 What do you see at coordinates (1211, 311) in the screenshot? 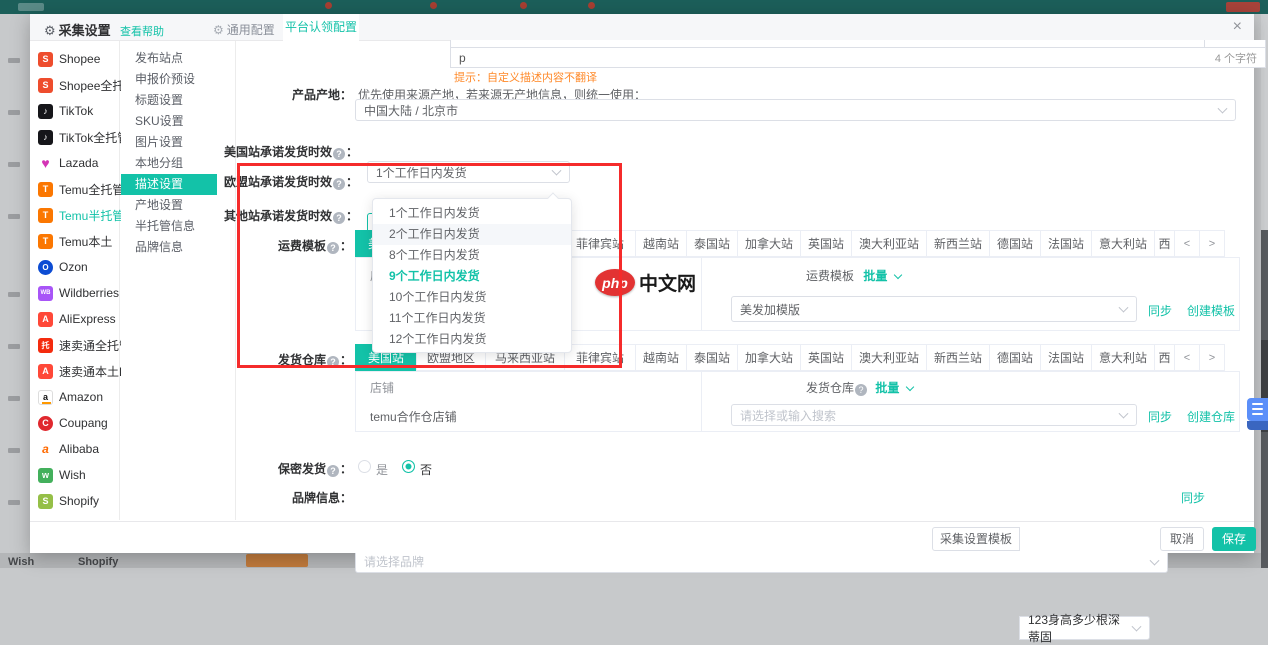
I see `create-template-link: 创建模板` at bounding box center [1211, 311].